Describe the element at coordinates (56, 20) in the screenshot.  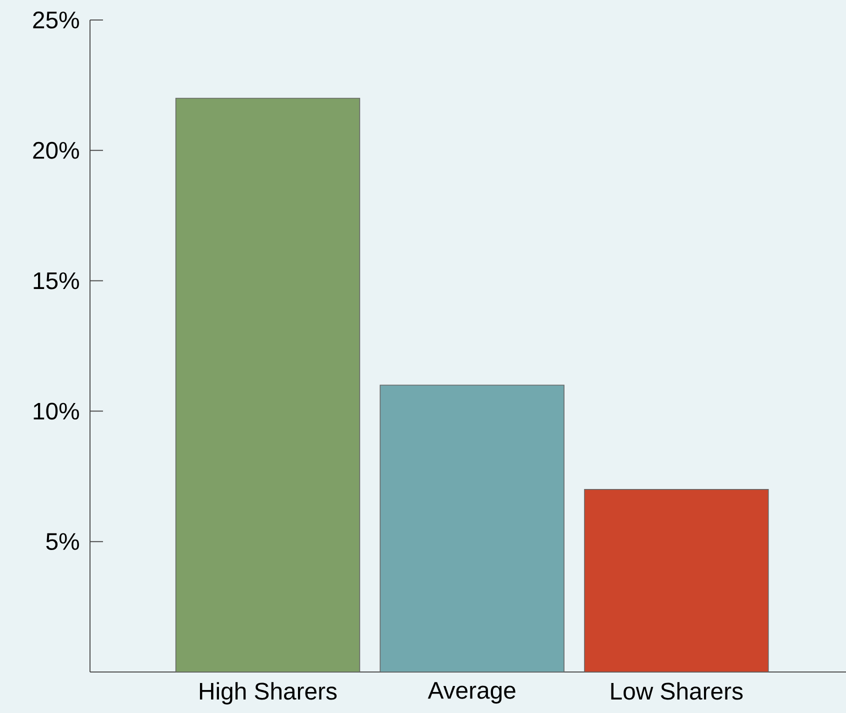
I see `y-tick-label: 25%` at that location.